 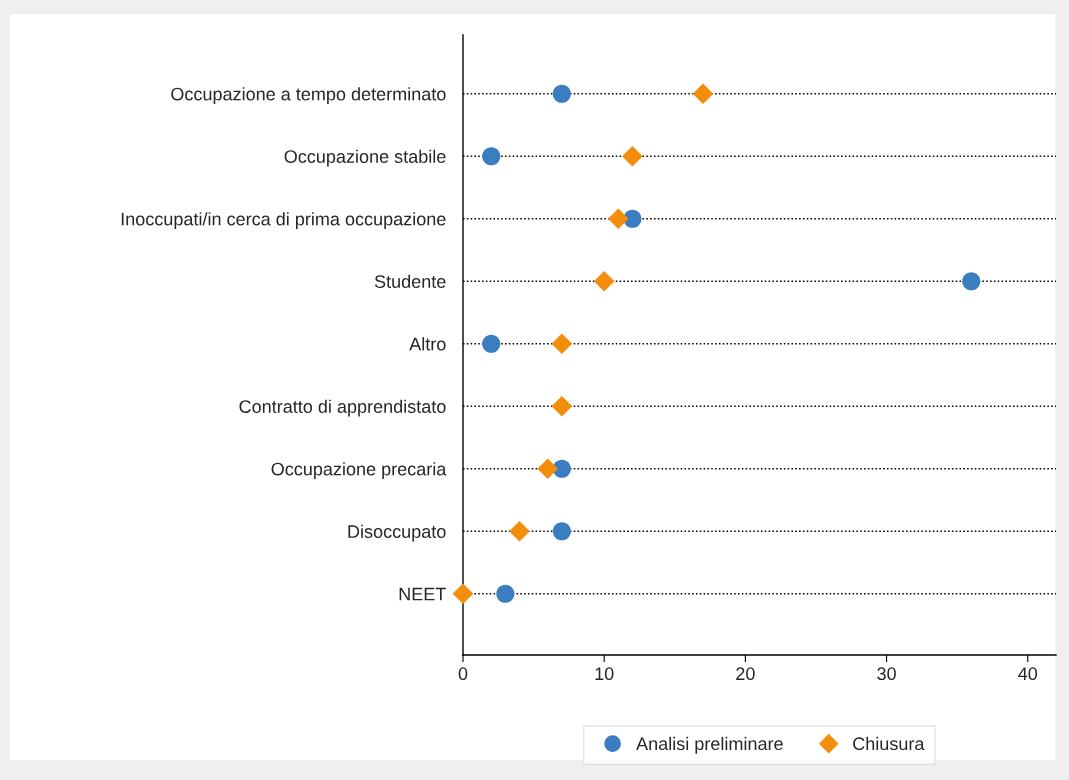 What do you see at coordinates (709, 745) in the screenshot?
I see `legend-label: Analisi preliminare` at bounding box center [709, 745].